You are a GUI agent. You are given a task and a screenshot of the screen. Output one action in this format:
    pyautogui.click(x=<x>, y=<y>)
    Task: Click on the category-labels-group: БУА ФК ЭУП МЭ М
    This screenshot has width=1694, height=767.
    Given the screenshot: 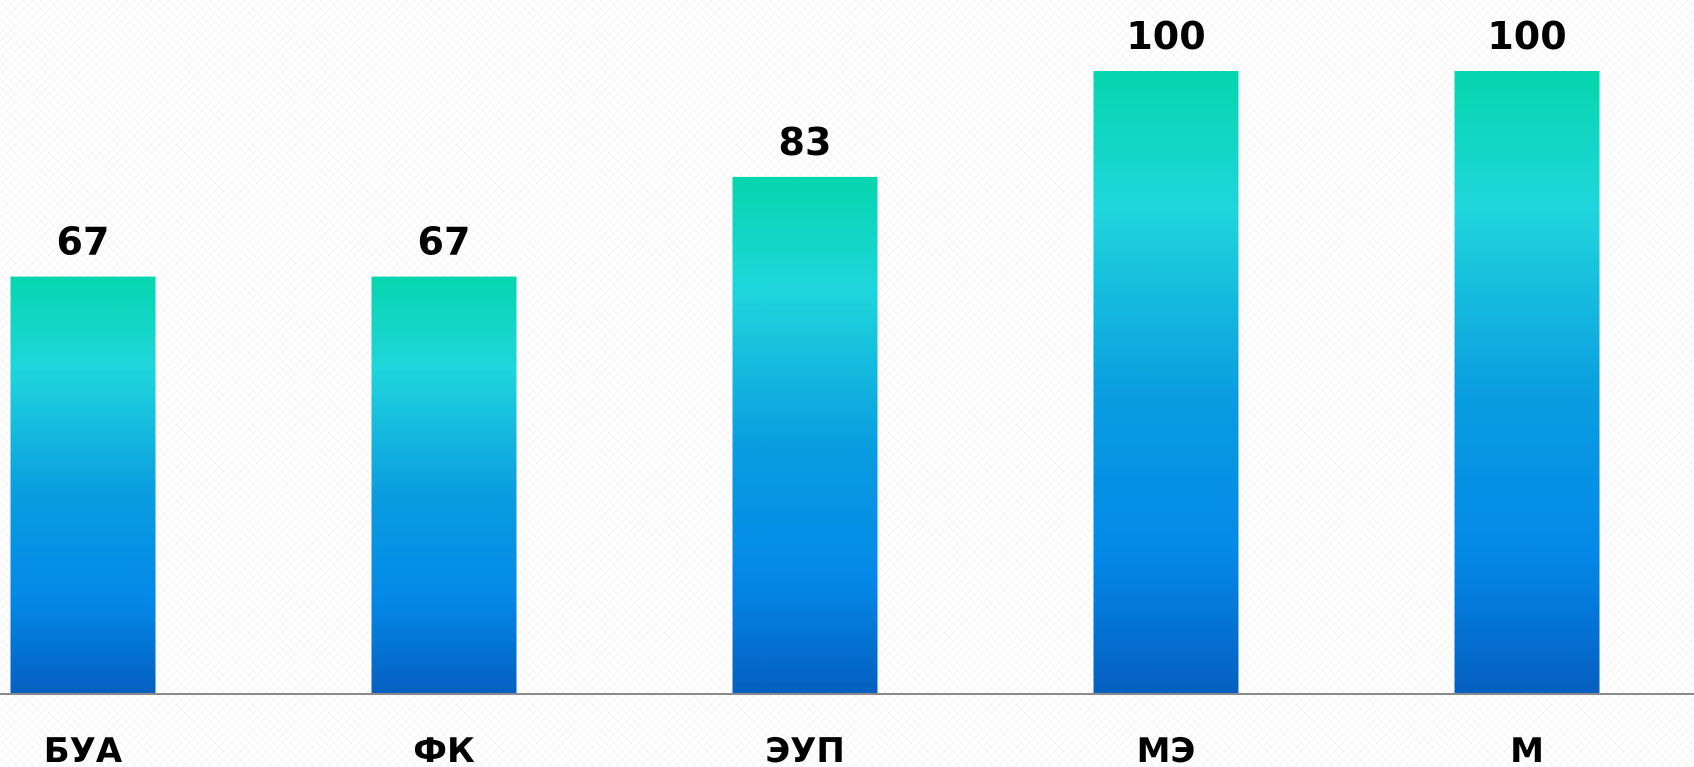 What is the action you would take?
    pyautogui.click(x=794, y=749)
    